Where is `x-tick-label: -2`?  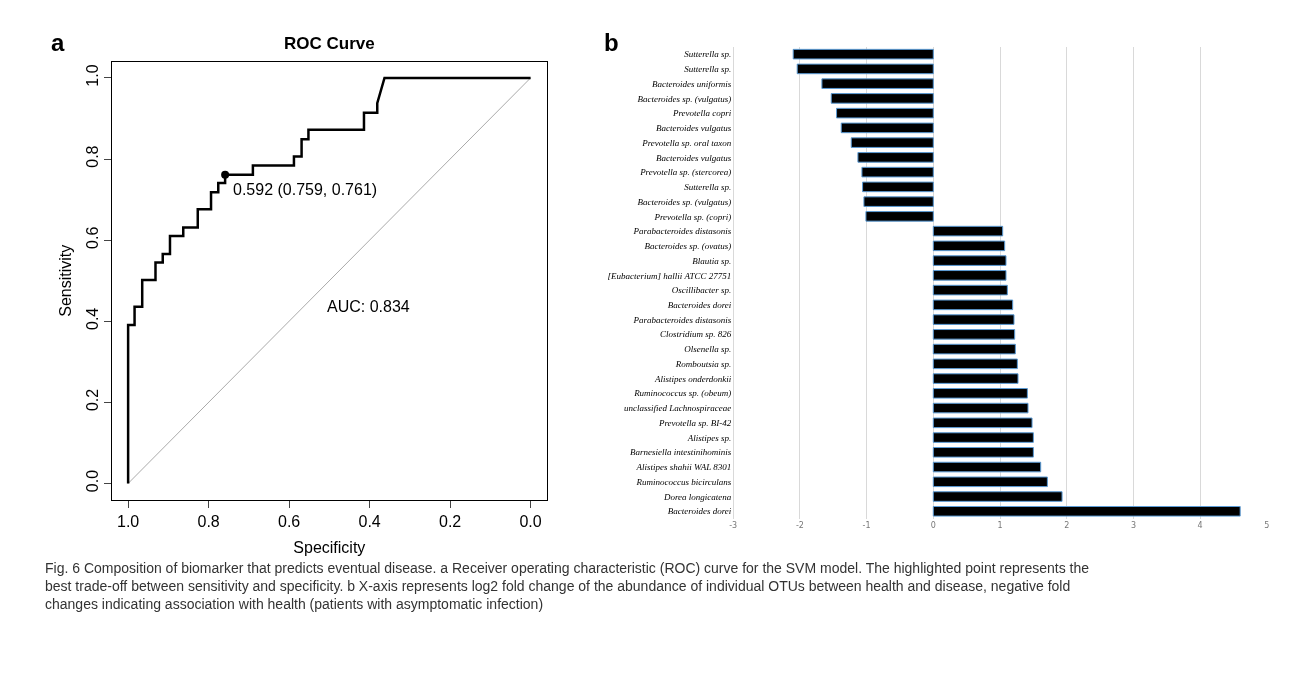
x-tick-label: -2 is located at coordinates (799, 525).